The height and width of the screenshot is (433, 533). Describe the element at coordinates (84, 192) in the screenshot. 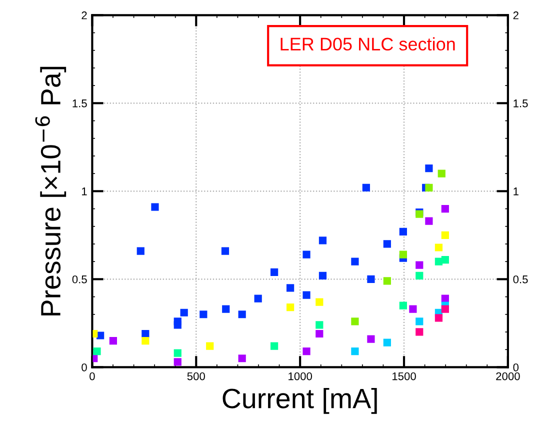

I see `y-tick-label: 1` at that location.